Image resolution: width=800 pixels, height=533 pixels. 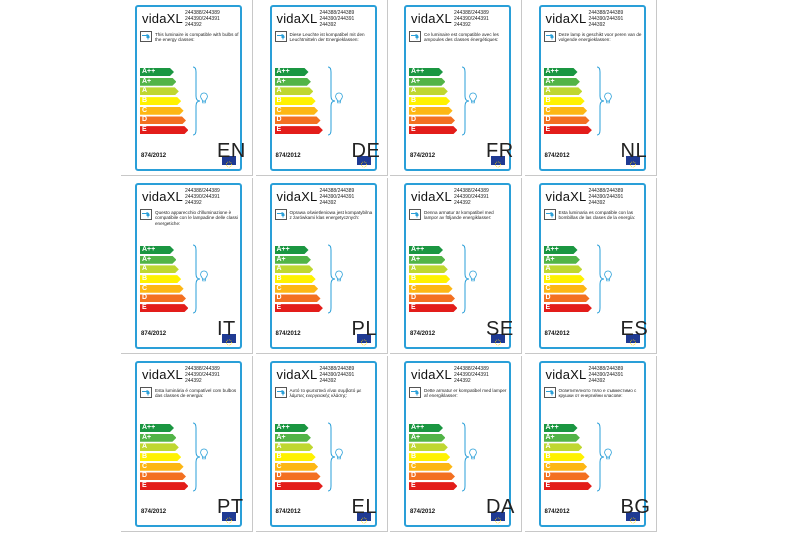 What do you see at coordinates (634, 151) in the screenshot?
I see `language-code: NL` at bounding box center [634, 151].